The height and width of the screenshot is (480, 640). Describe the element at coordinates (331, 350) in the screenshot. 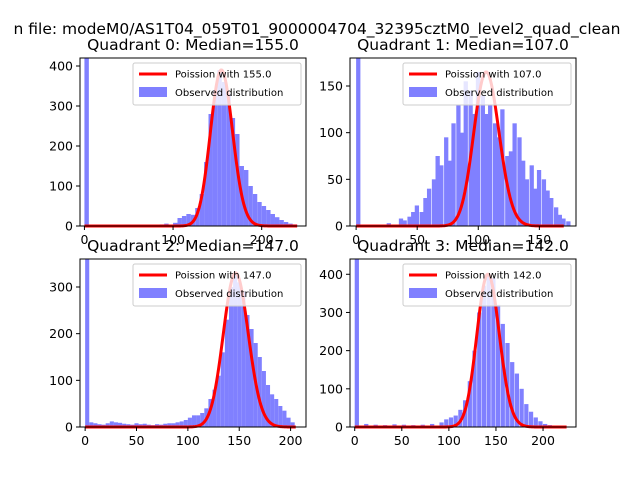

I see `y-tick-label: 200` at that location.